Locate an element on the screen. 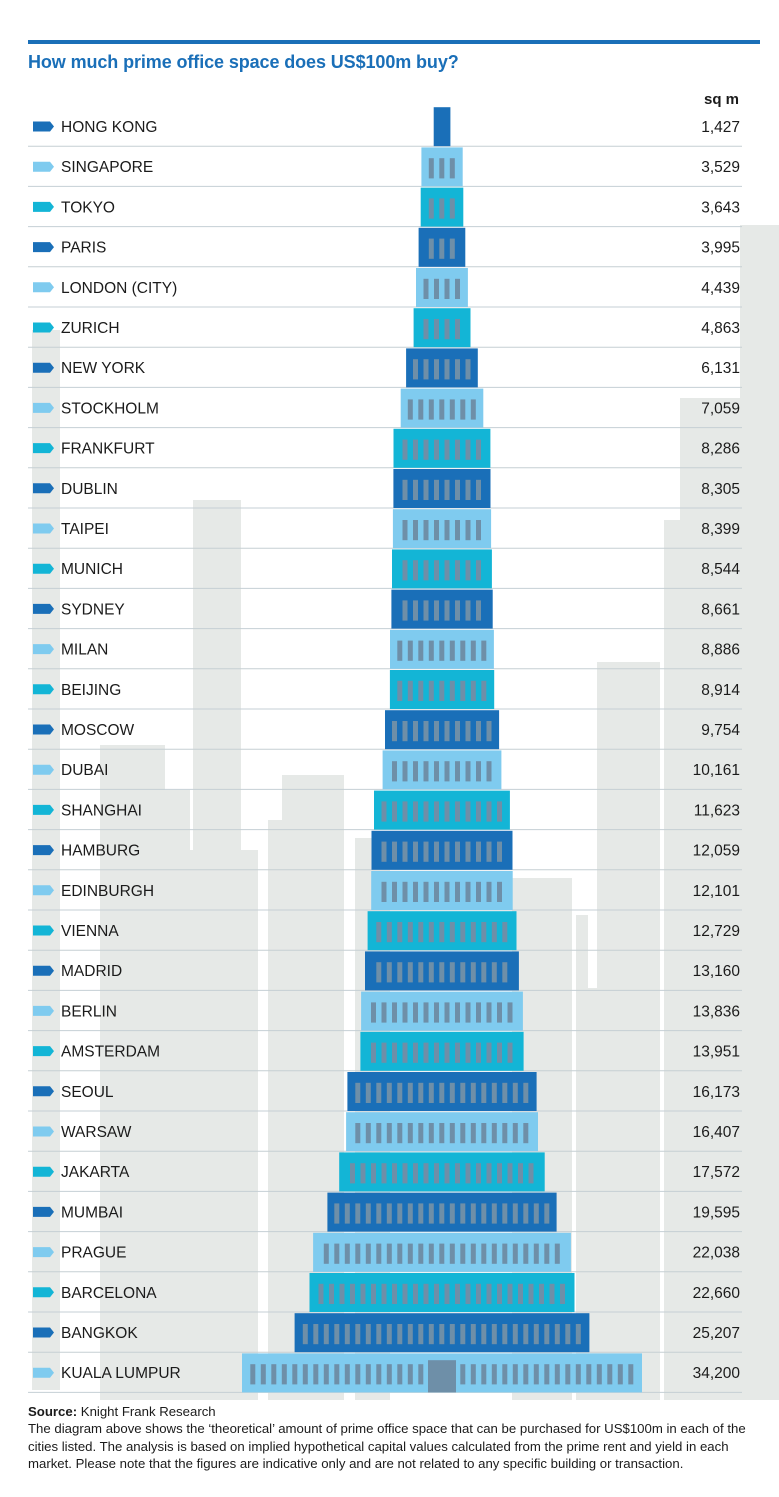  category-label: SHANGHAI is located at coordinates (101, 810).